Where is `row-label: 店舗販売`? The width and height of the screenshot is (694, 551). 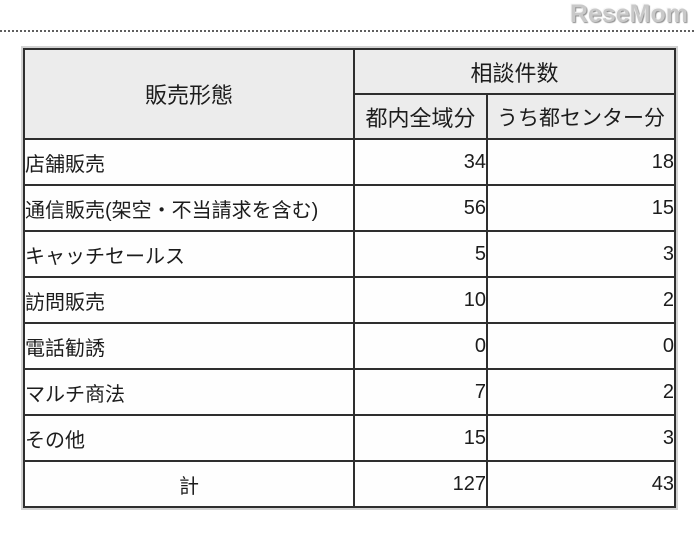 row-label: 店舗販売 is located at coordinates (189, 162).